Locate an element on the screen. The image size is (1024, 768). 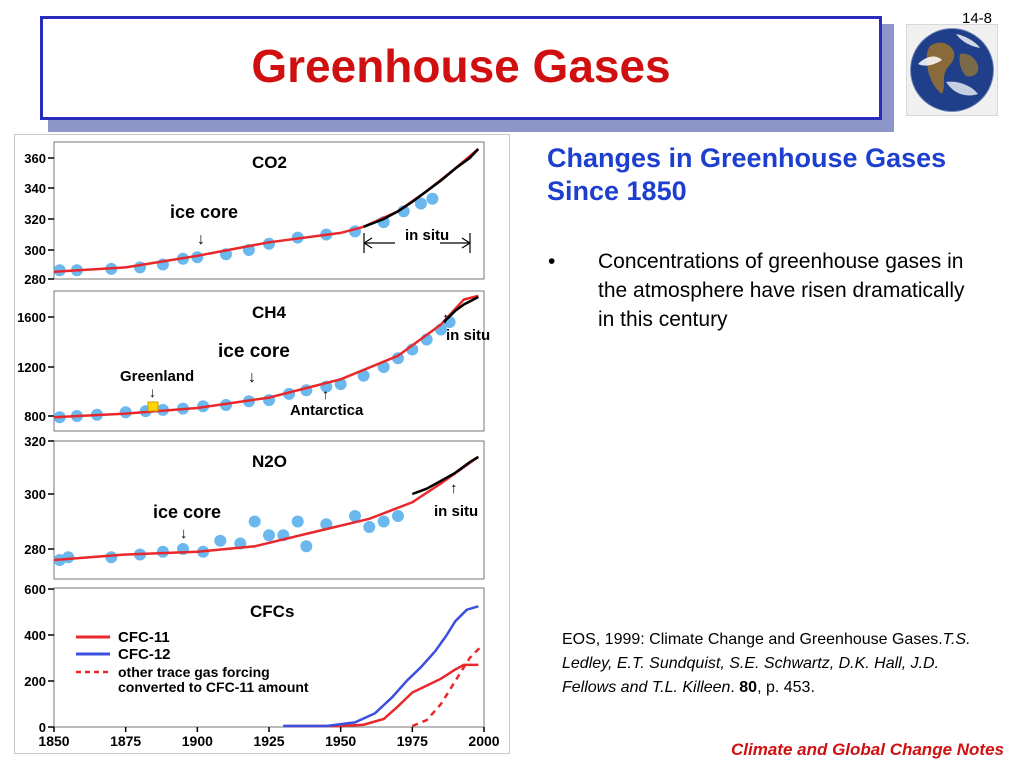
co2-in-situ-bracket is located at coordinates (417, 243).